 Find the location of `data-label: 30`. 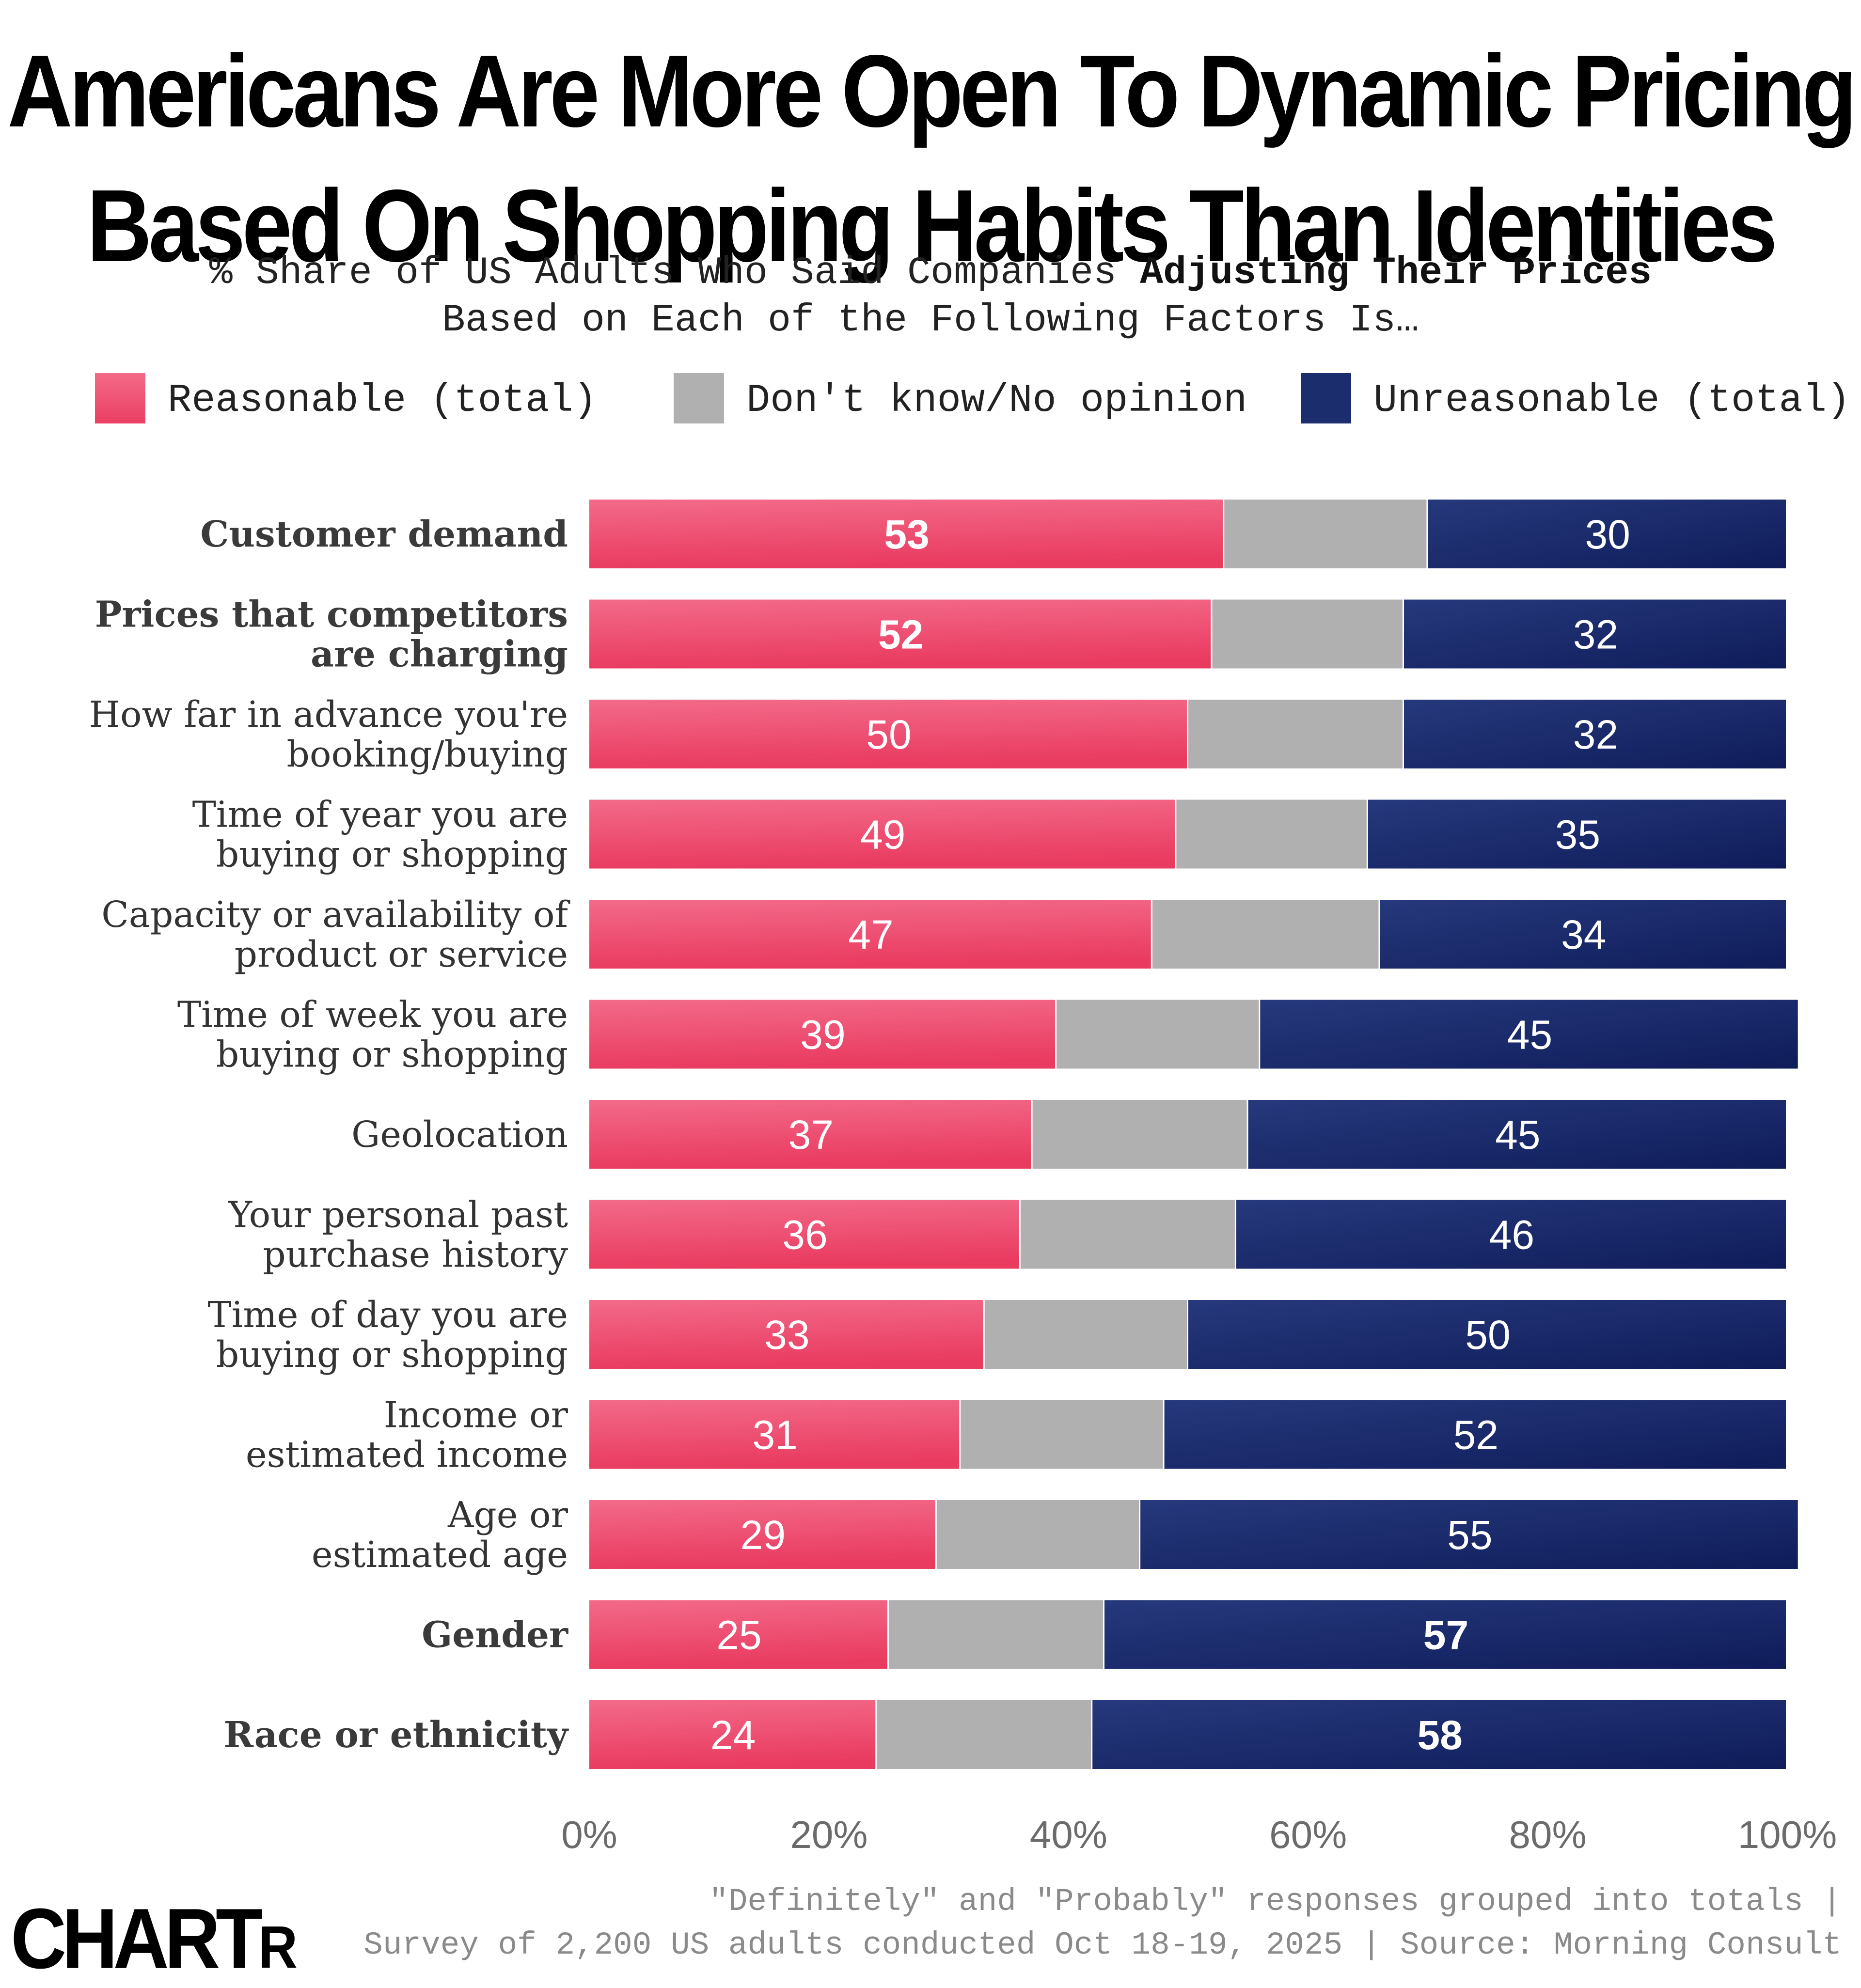

data-label: 30 is located at coordinates (1607, 534).